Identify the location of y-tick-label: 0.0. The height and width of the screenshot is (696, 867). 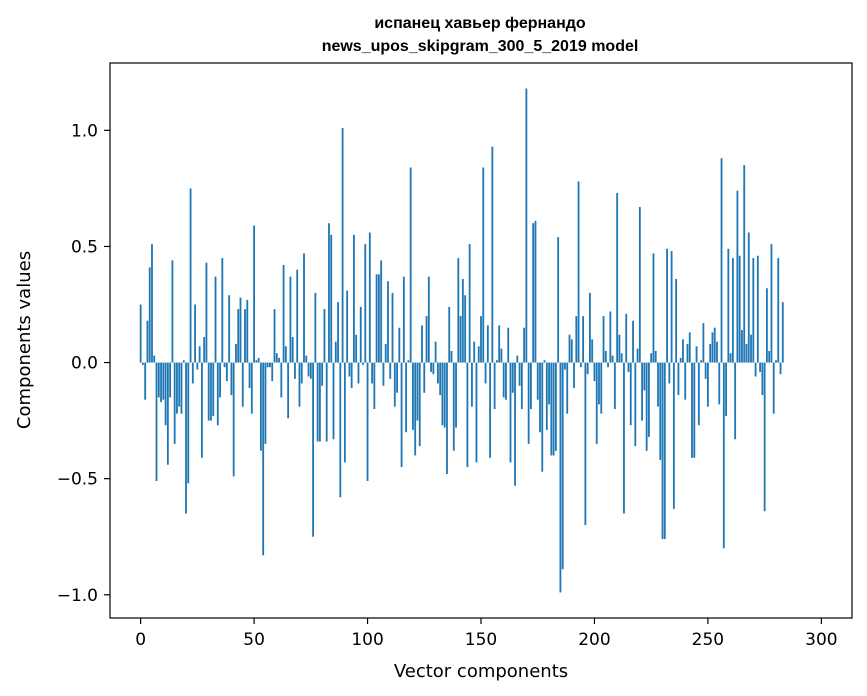
(84, 364).